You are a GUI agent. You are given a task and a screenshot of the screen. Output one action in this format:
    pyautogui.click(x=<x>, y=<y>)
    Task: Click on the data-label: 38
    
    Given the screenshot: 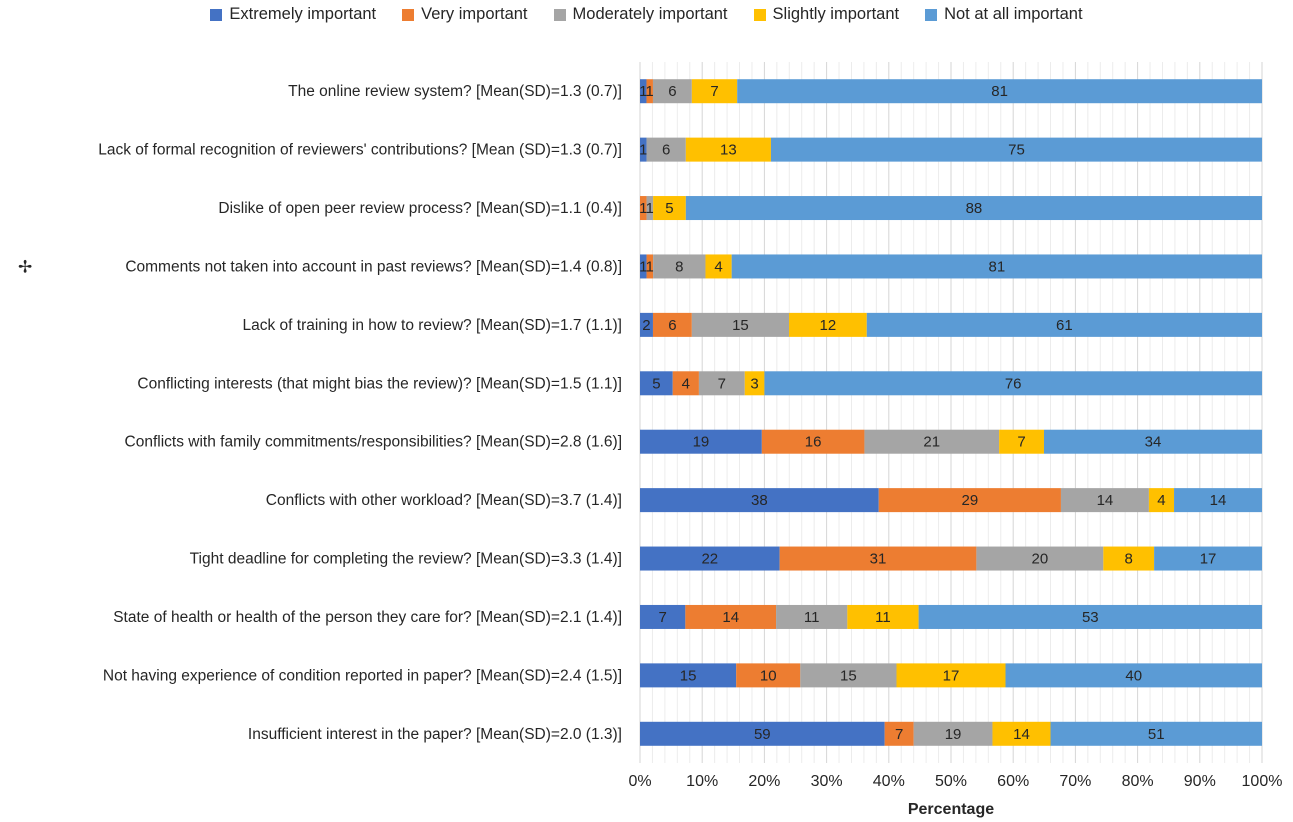 What is the action you would take?
    pyautogui.click(x=759, y=500)
    